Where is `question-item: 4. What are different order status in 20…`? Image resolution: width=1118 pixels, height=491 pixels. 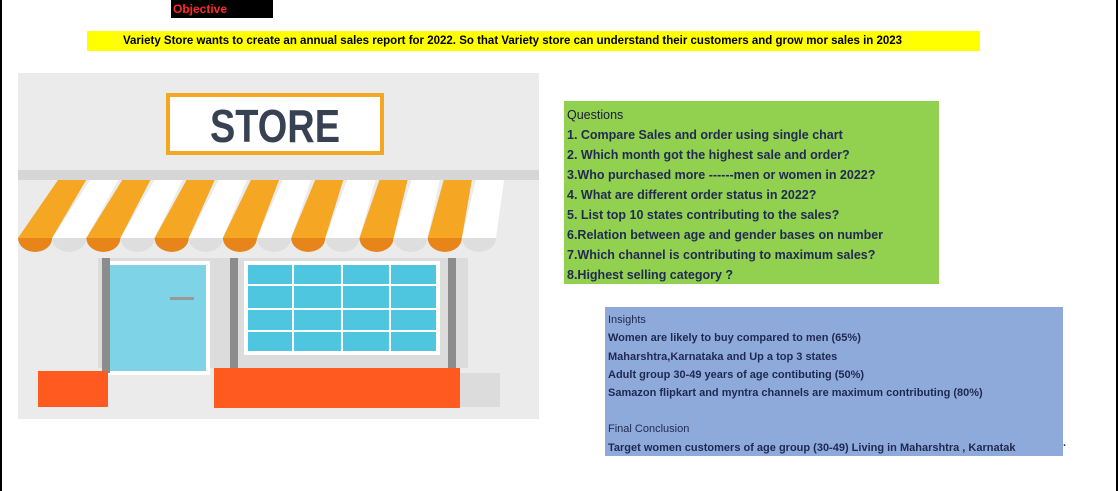
question-item: 4. What are different order status in 20… is located at coordinates (692, 195).